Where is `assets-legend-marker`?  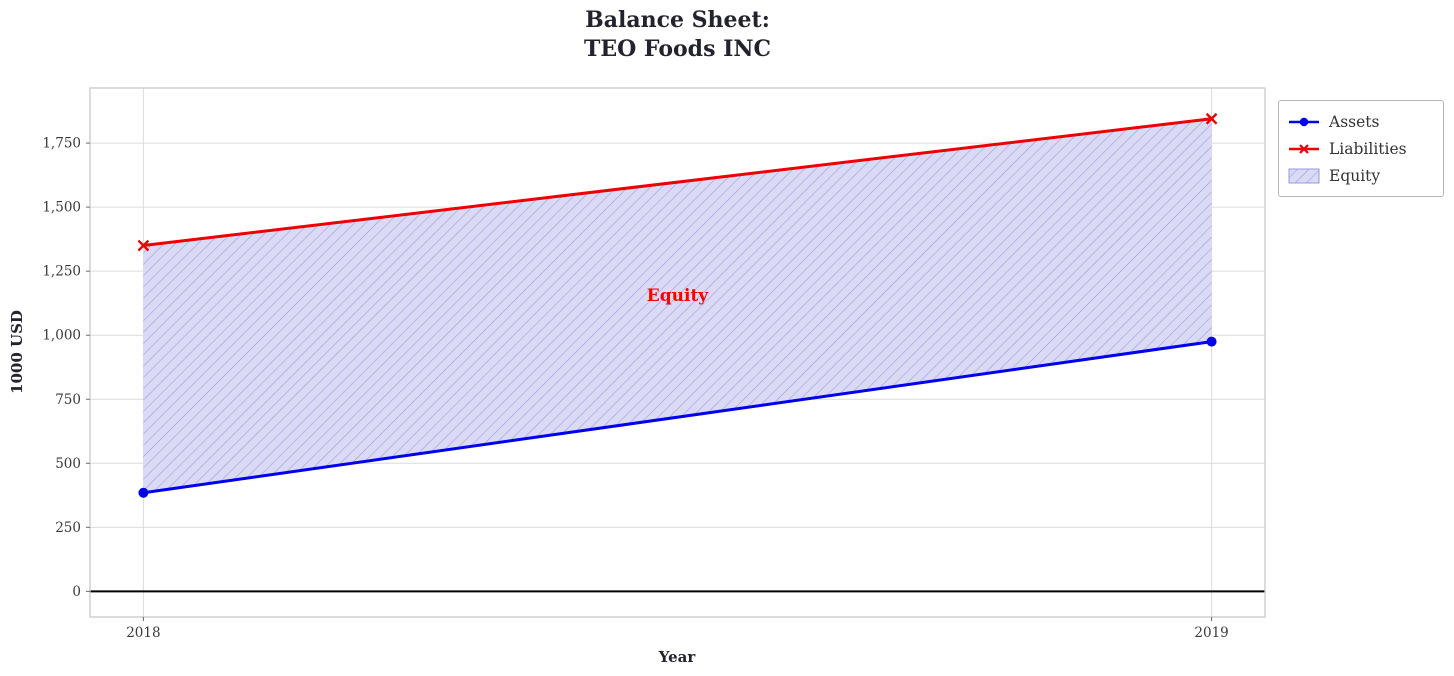 assets-legend-marker is located at coordinates (1304, 121).